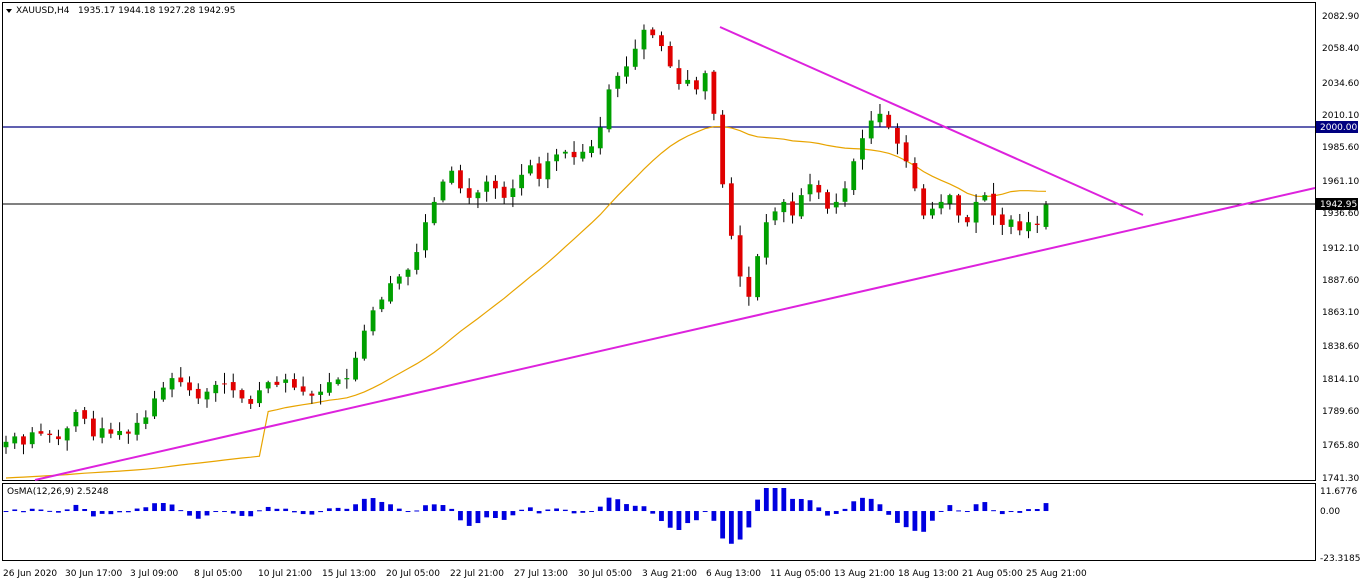 The width and height of the screenshot is (1362, 584). Describe the element at coordinates (9, 11) in the screenshot. I see `symbol-dropdown-icon` at that location.